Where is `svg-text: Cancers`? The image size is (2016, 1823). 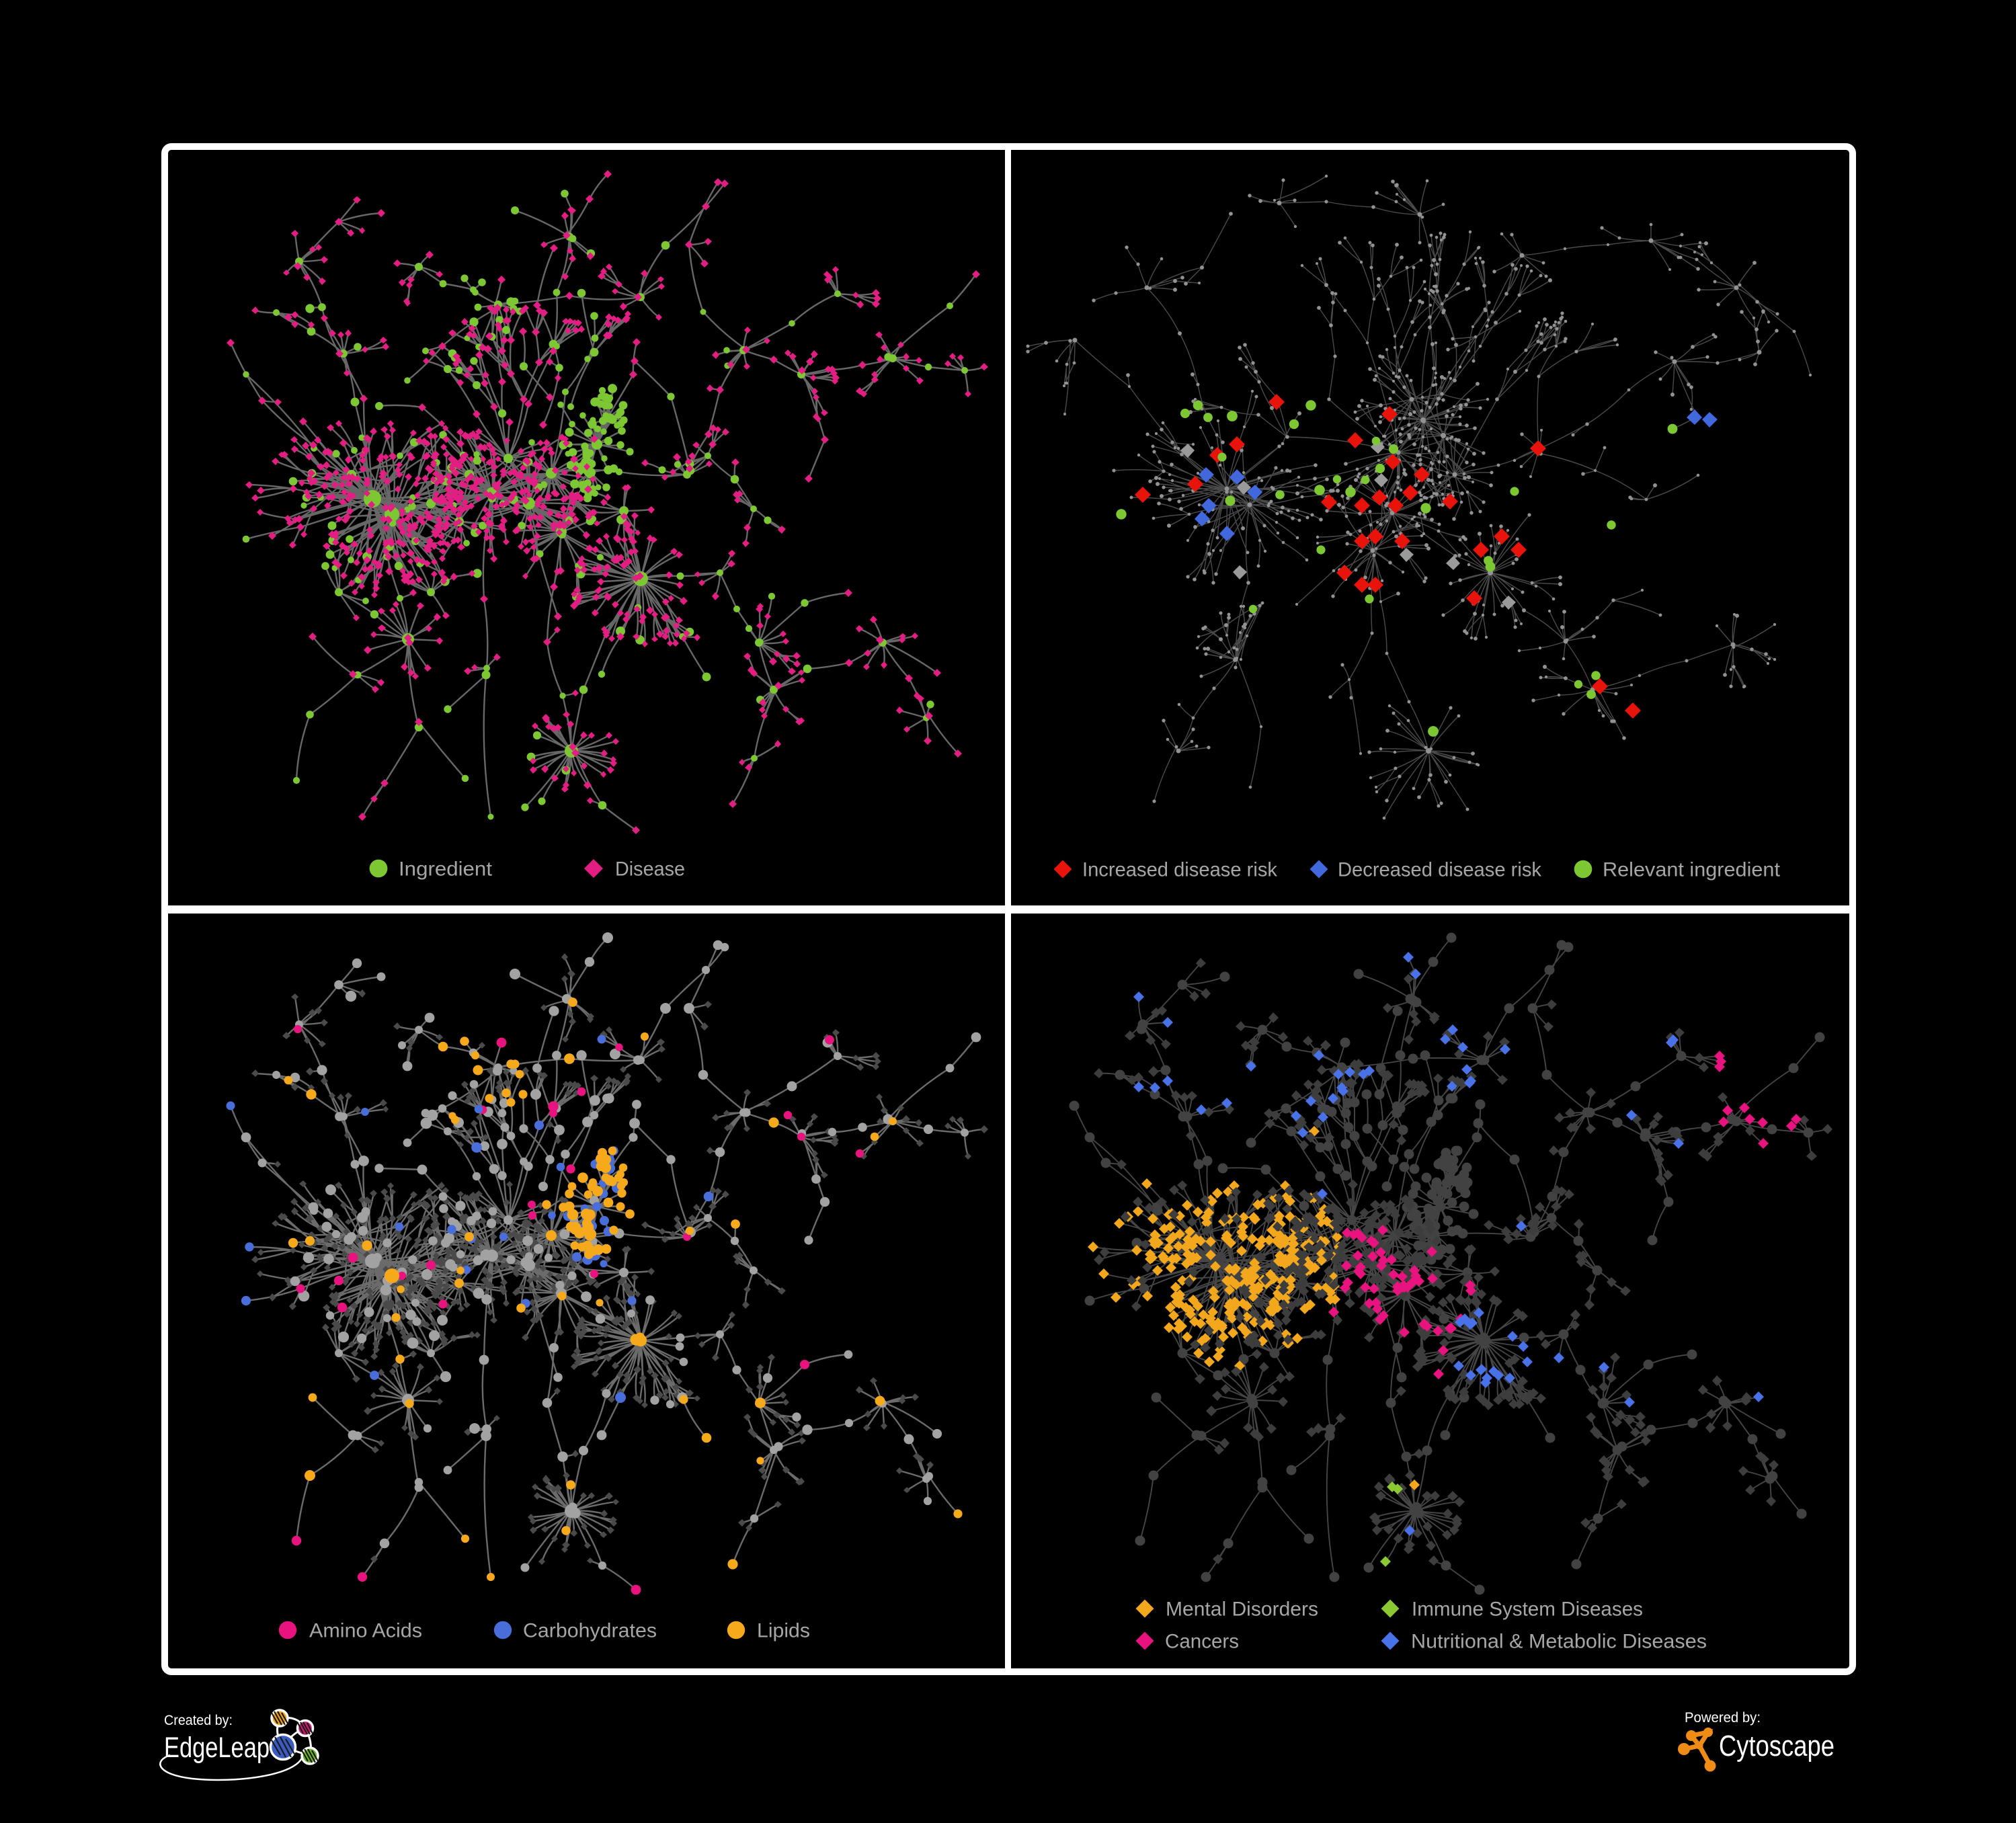 svg-text: Cancers is located at coordinates (1202, 1642).